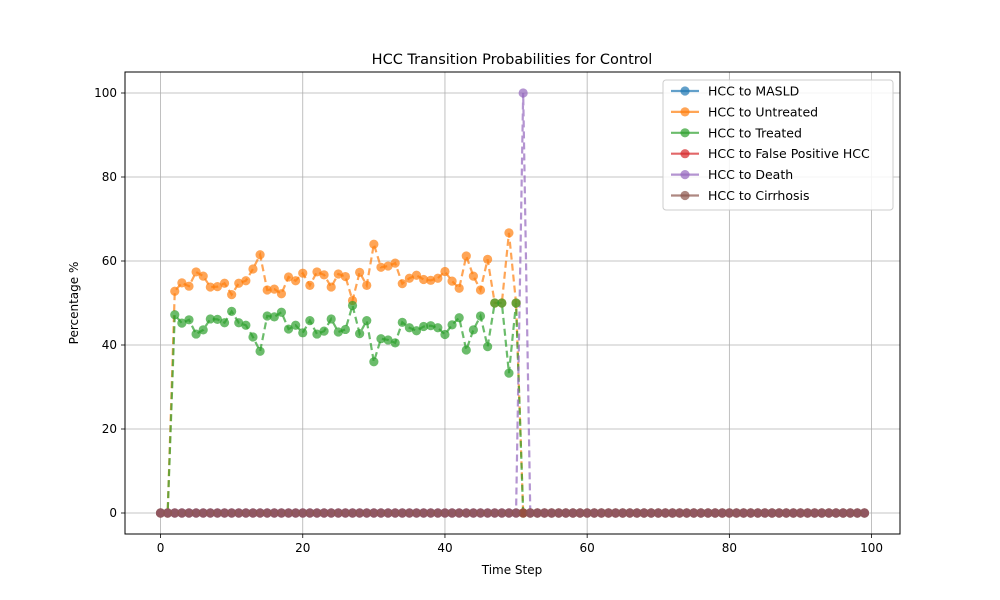 This screenshot has height=600, width=1000. What do you see at coordinates (105, 93) in the screenshot?
I see `y-tick-label: 100` at bounding box center [105, 93].